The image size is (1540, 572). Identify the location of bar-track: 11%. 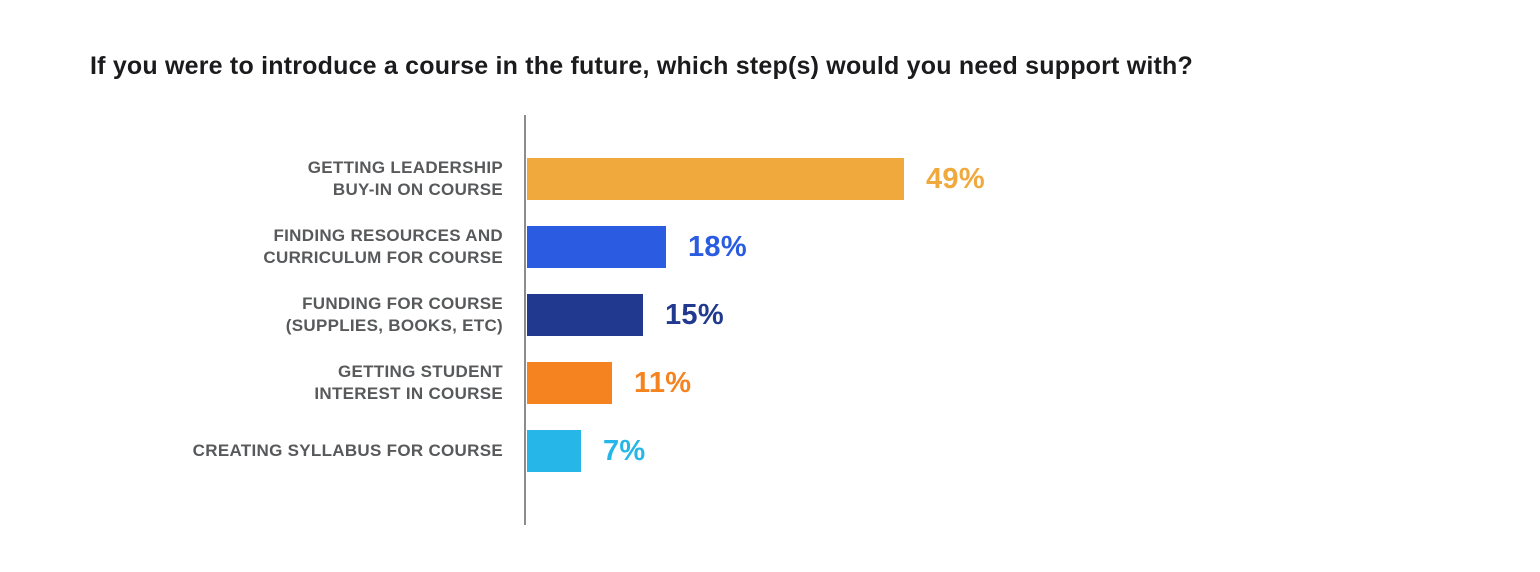
(609, 383).